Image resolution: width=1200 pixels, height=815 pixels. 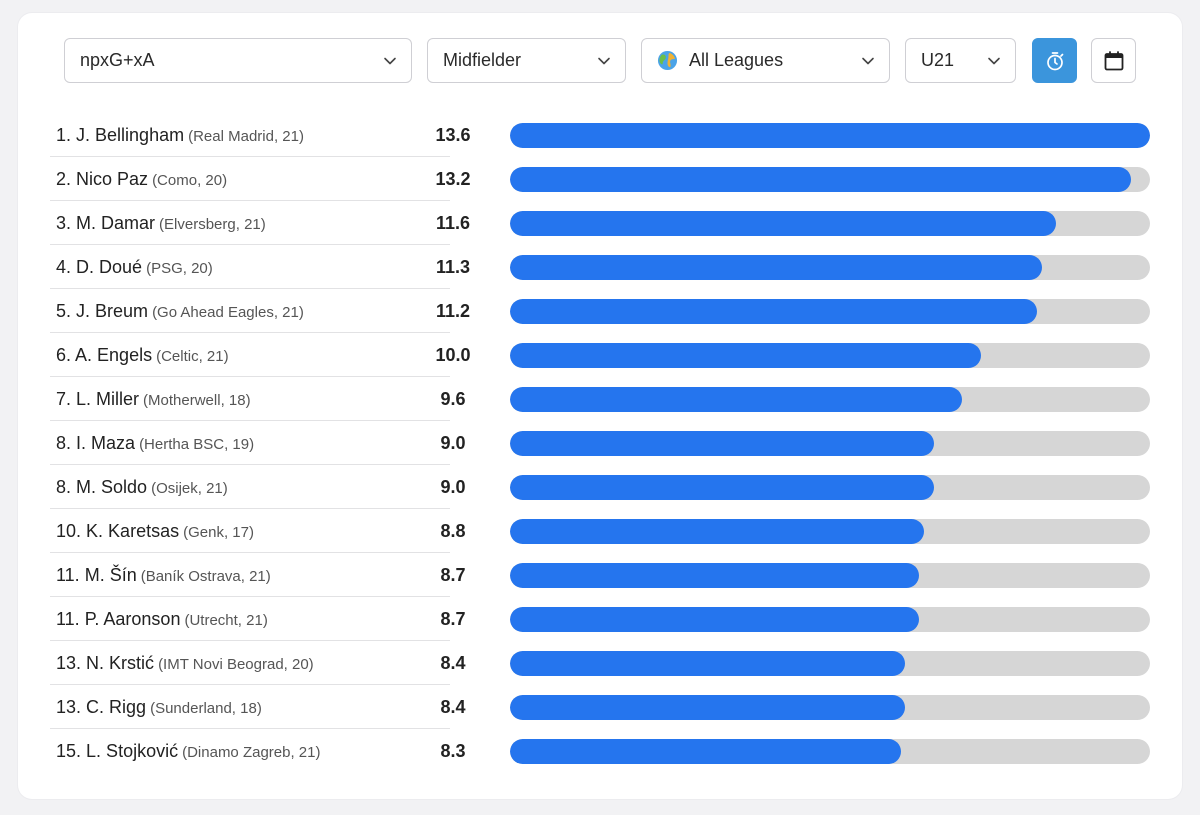 I want to click on player-row: 6. A. Engels (Celtic, 21) 10.0, so click(x=600, y=355).